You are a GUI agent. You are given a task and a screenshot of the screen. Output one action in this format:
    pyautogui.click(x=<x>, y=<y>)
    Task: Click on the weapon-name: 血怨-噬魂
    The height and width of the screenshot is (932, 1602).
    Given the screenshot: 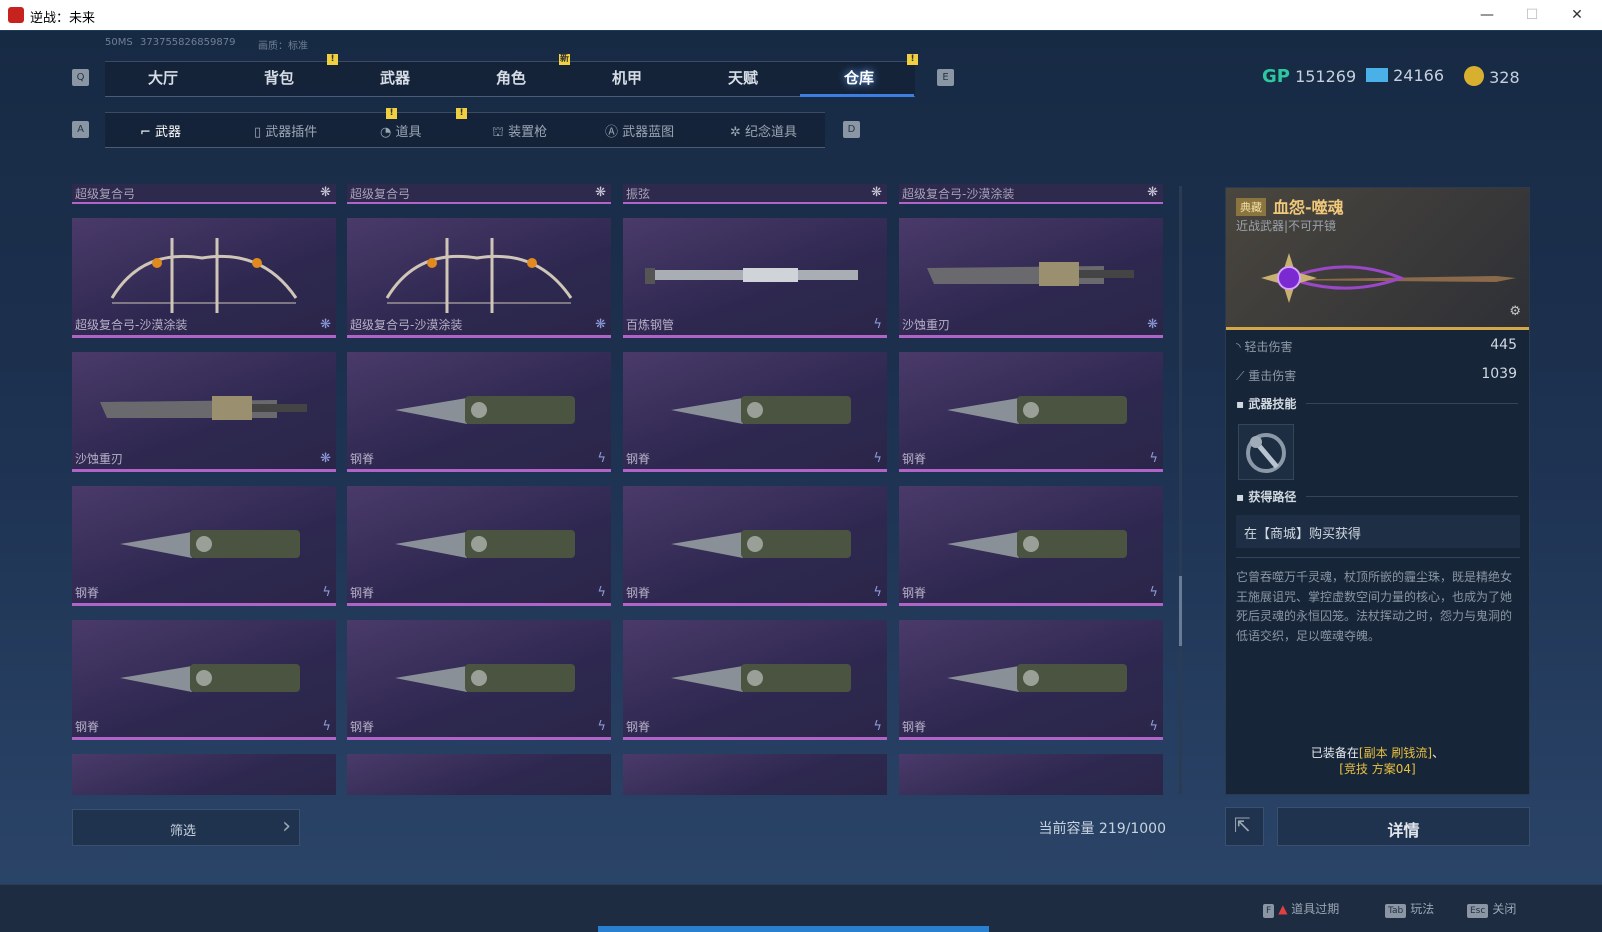 What is the action you would take?
    pyautogui.click(x=1308, y=207)
    